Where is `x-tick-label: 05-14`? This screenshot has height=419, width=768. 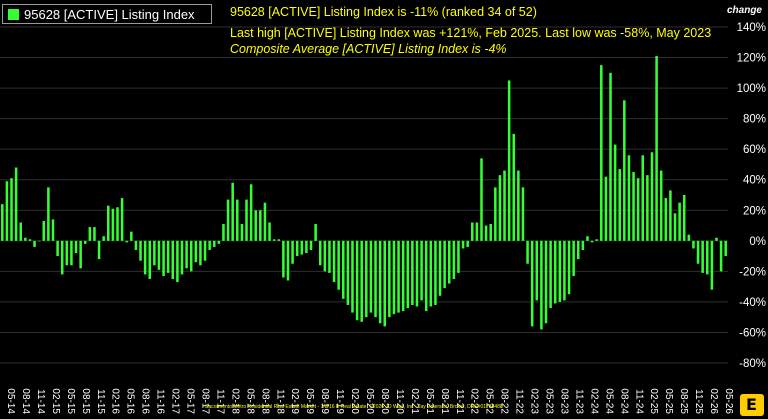
x-tick-label: 05-14 is located at coordinates (10, 401).